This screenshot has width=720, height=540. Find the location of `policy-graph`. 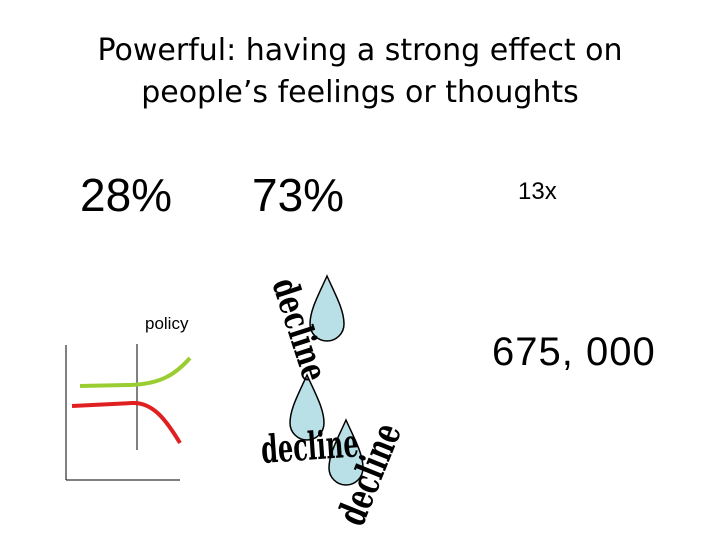

policy-graph is located at coordinates (128, 412).